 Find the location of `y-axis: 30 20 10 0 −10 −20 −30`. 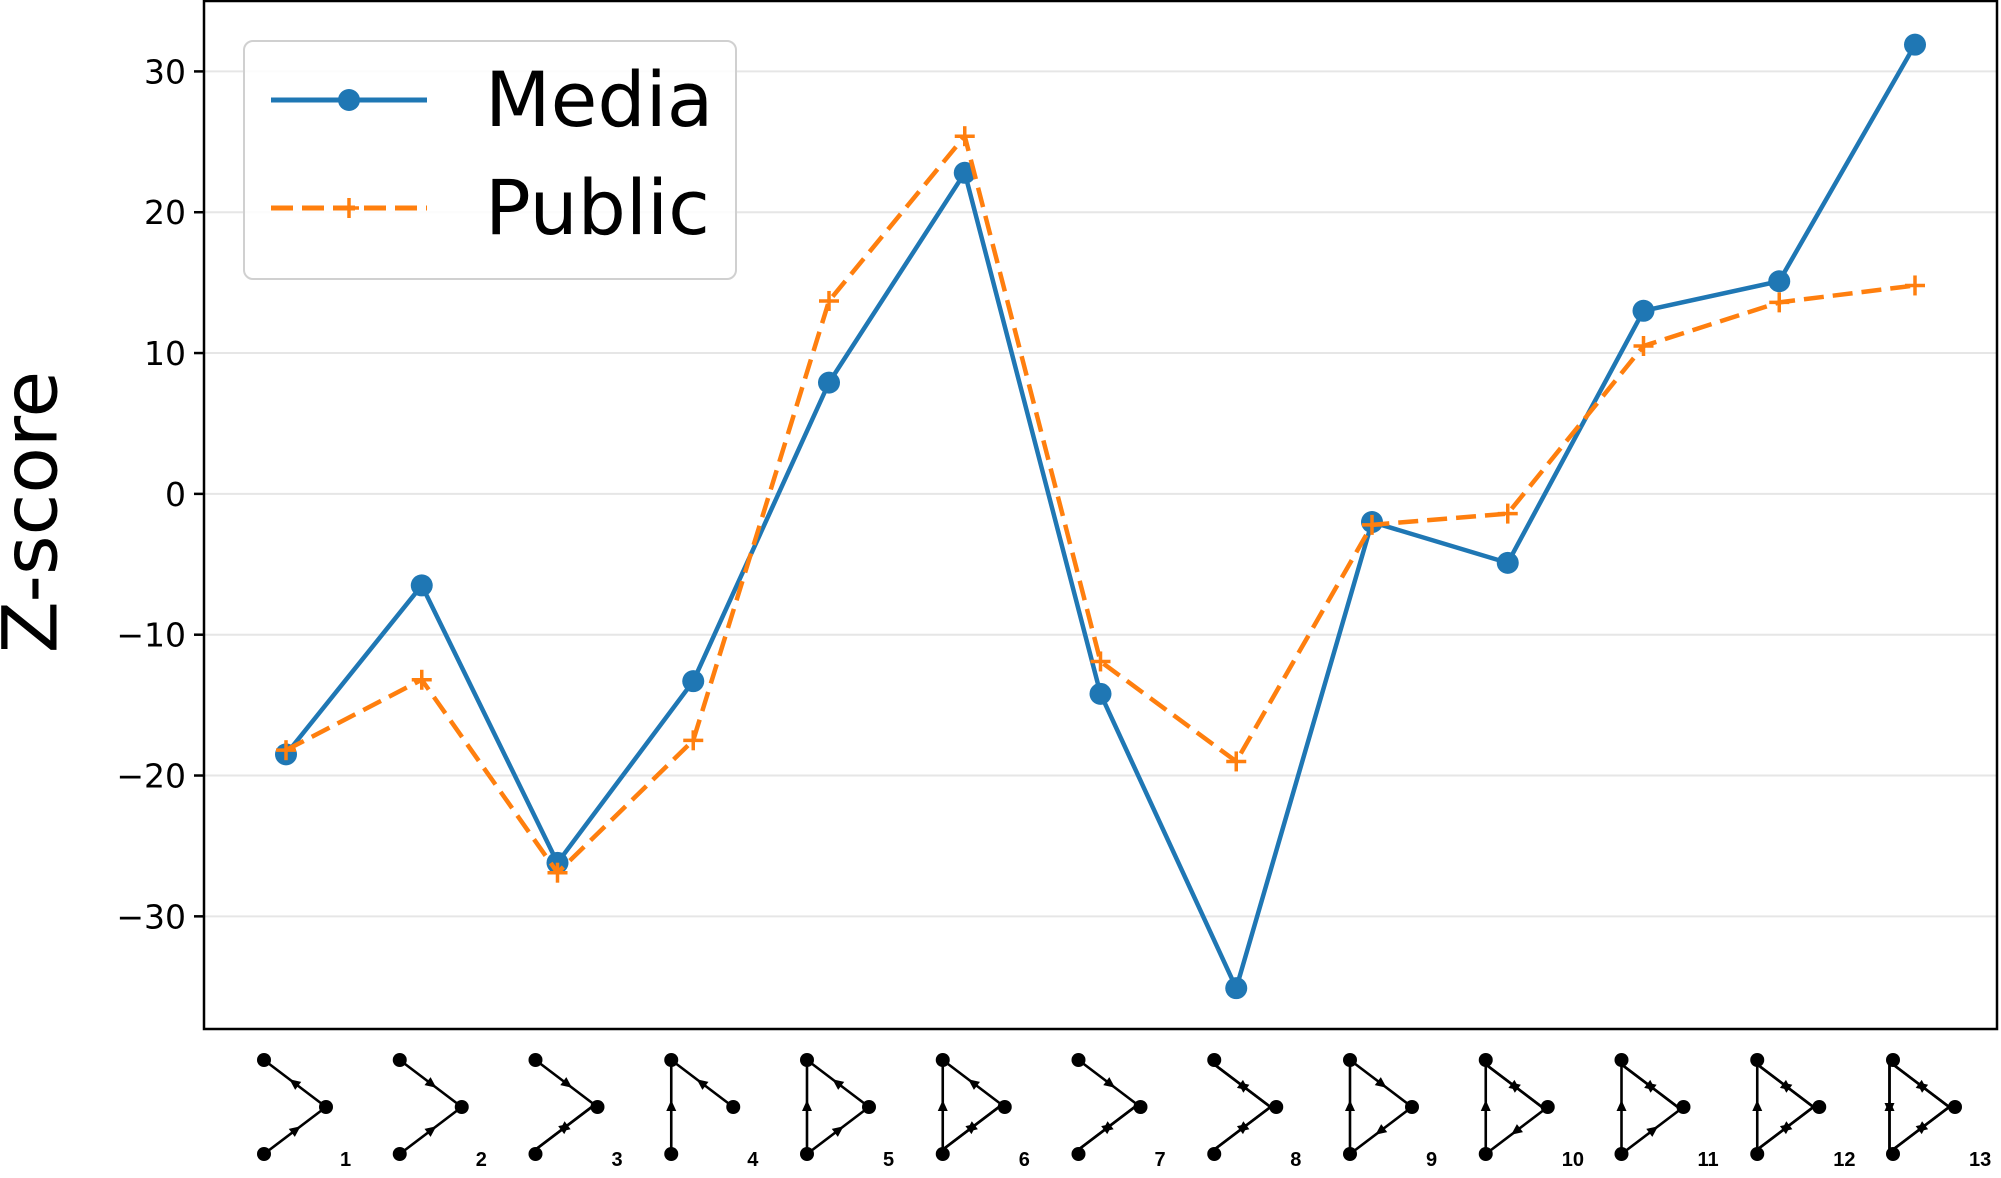

y-axis: 30 20 10 0 −10 −20 −30 is located at coordinates (160, 494).